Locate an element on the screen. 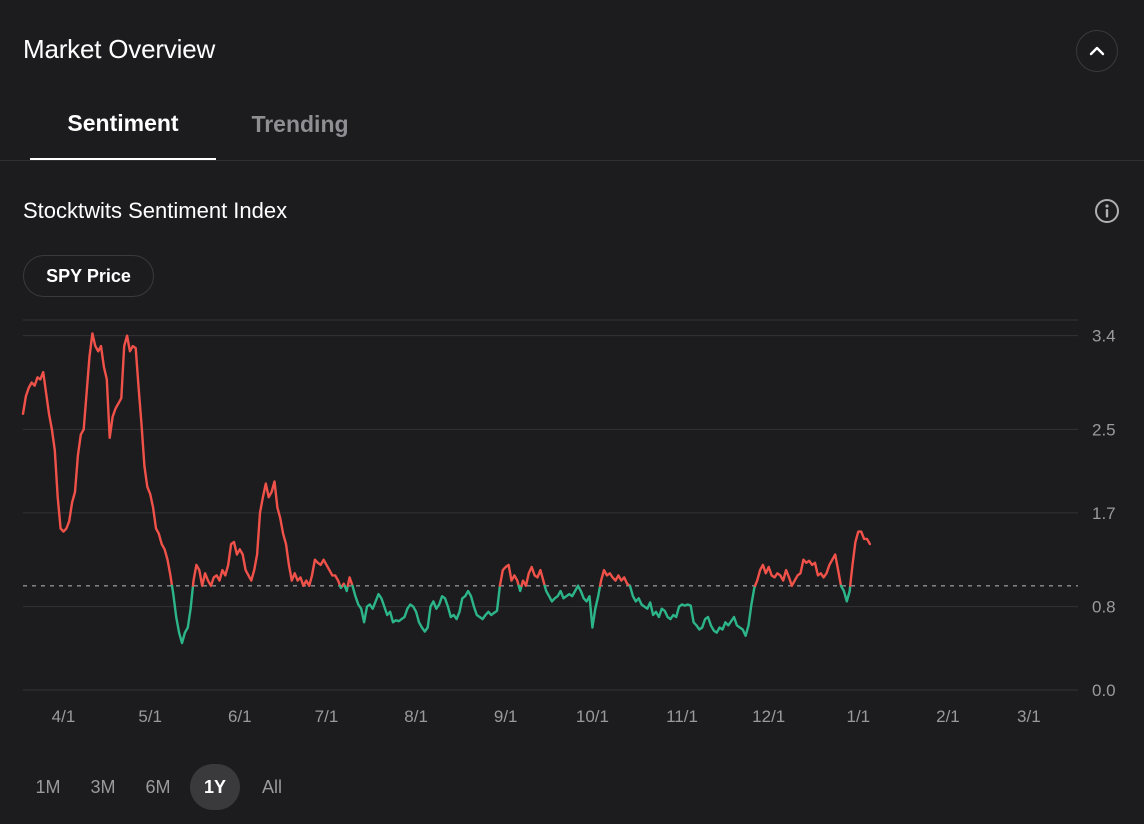  collapse-button is located at coordinates (1097, 51).